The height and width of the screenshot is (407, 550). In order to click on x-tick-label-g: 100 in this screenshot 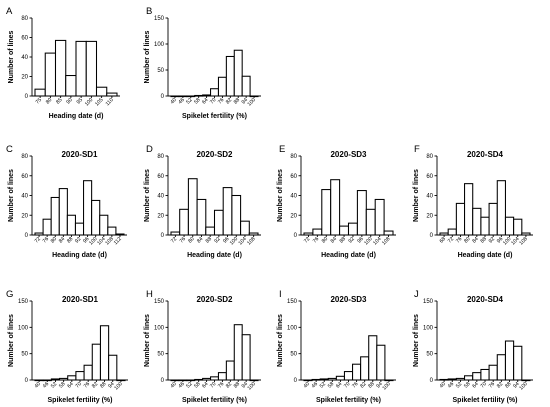, I will do `click(118, 386)`.